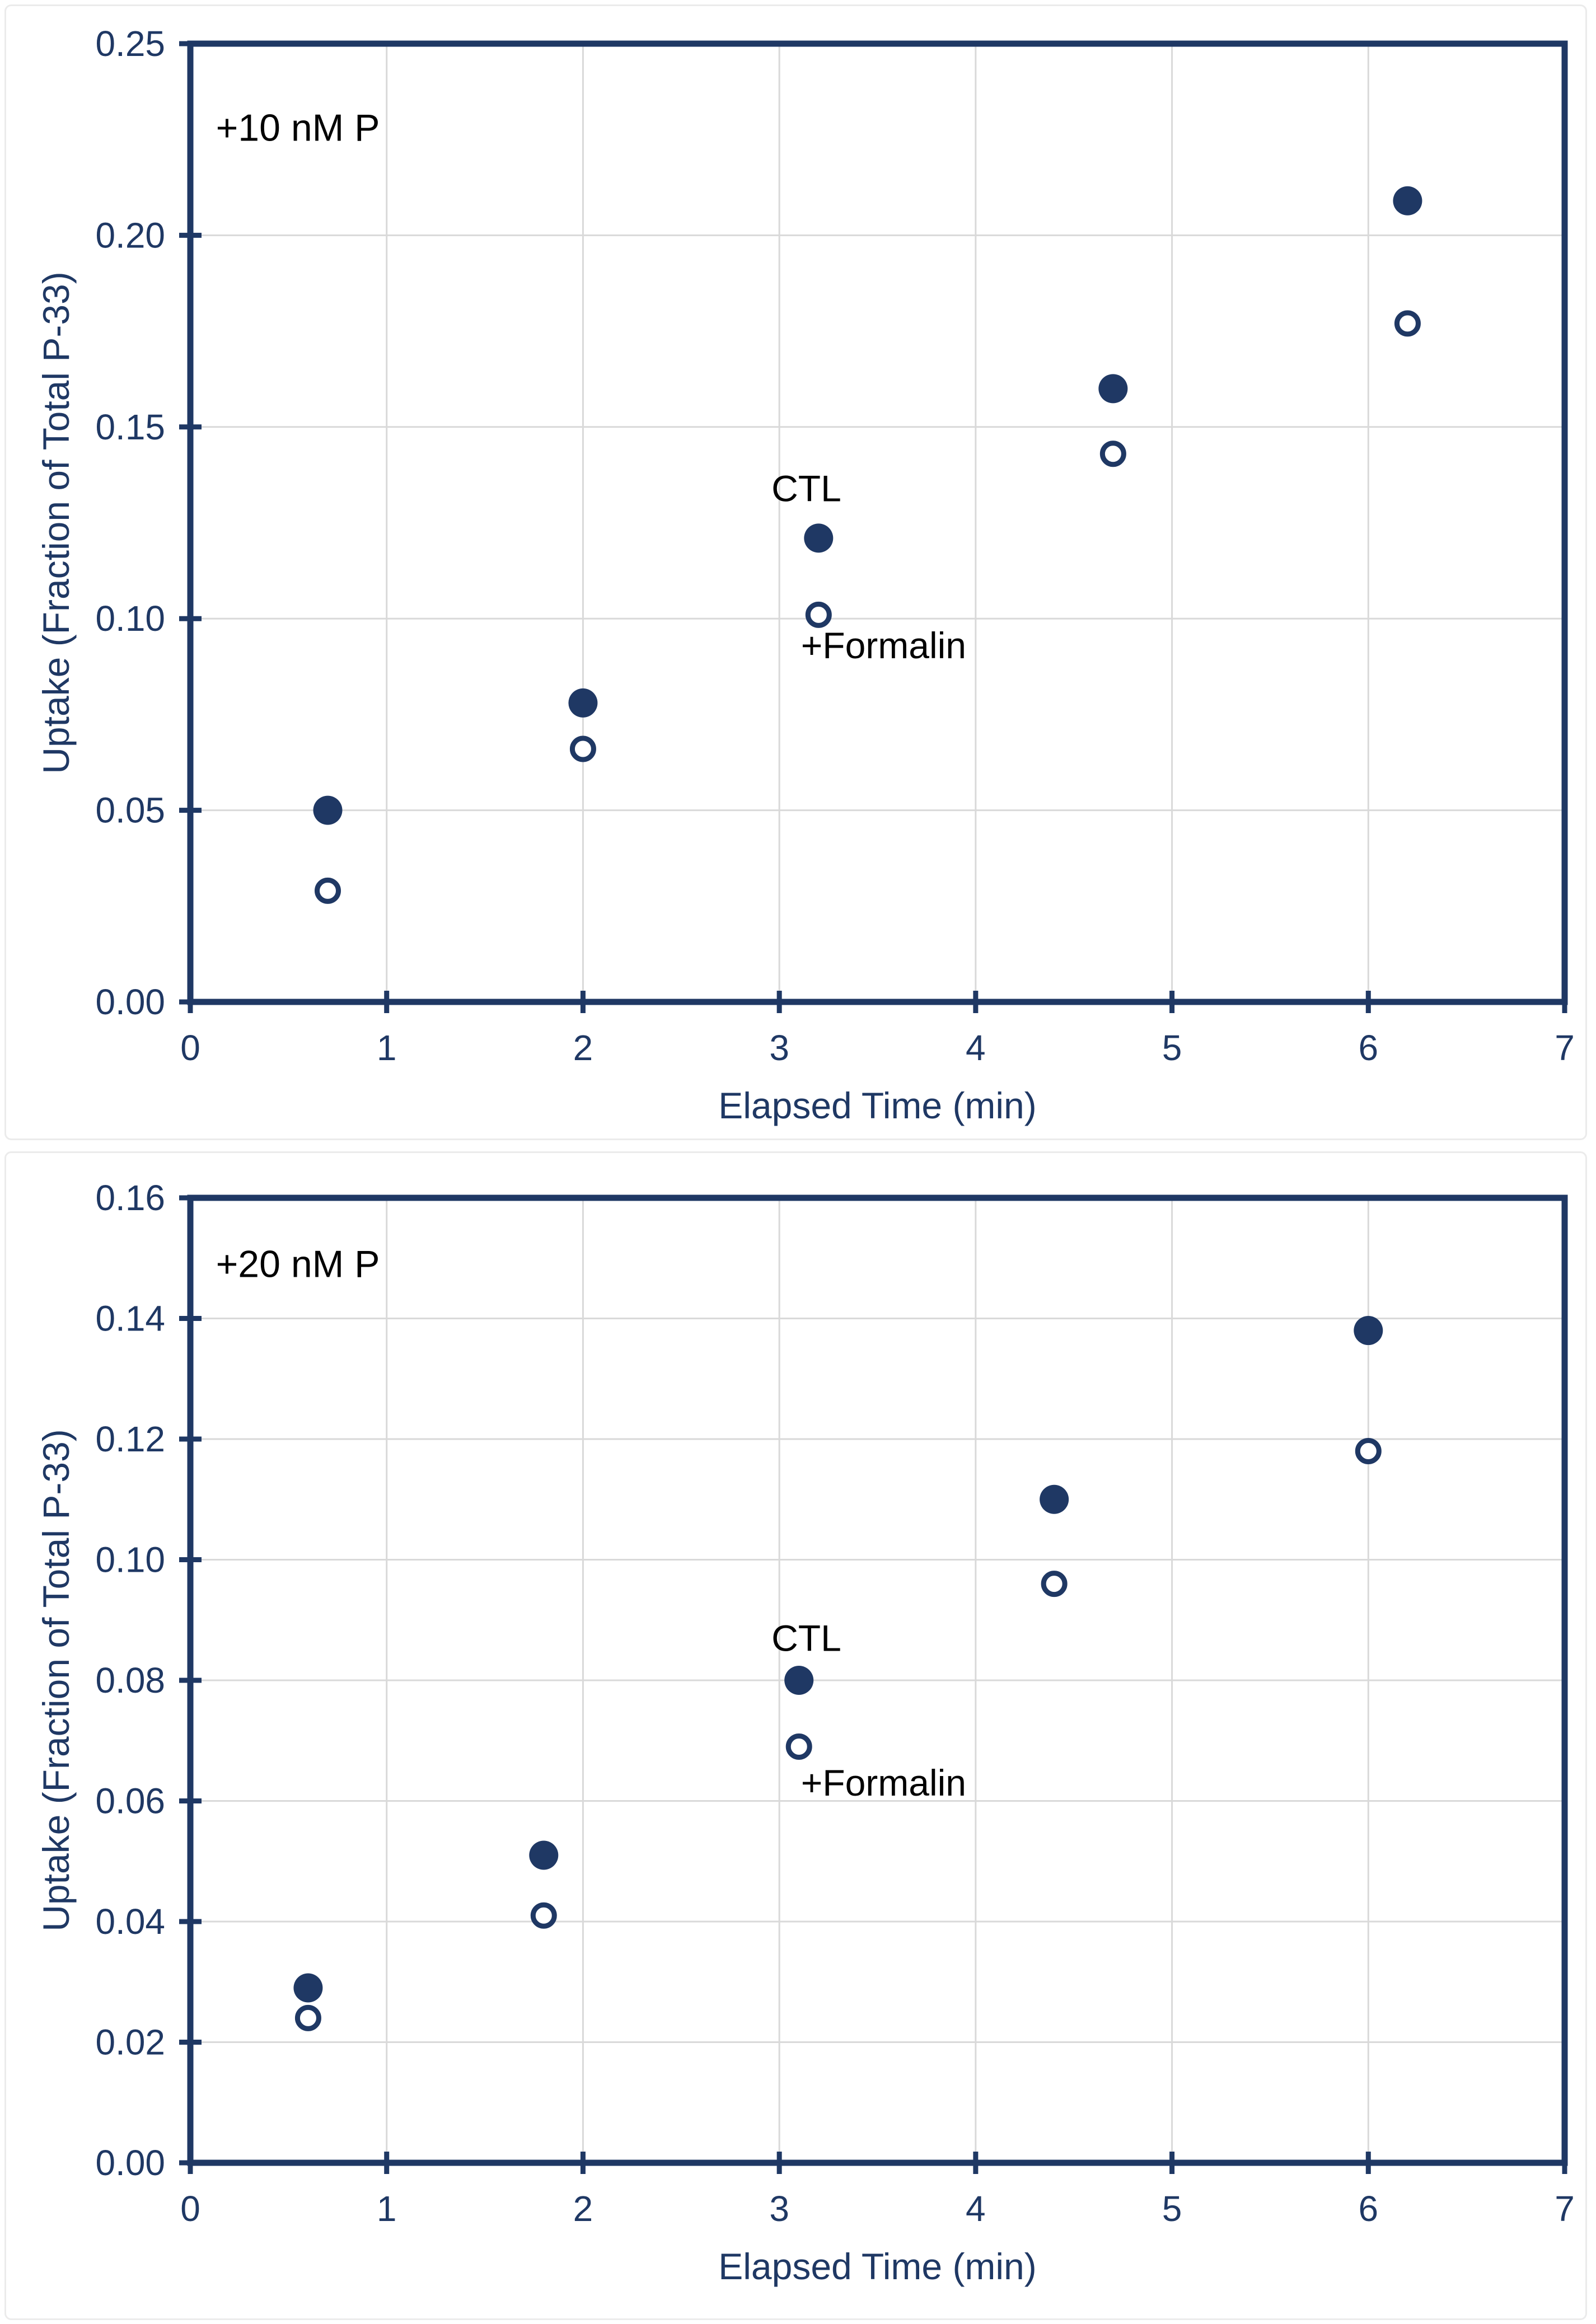 The height and width of the screenshot is (2324, 1596). Describe the element at coordinates (130, 1439) in the screenshot. I see `y-axis-tick-label: 0.12` at that location.